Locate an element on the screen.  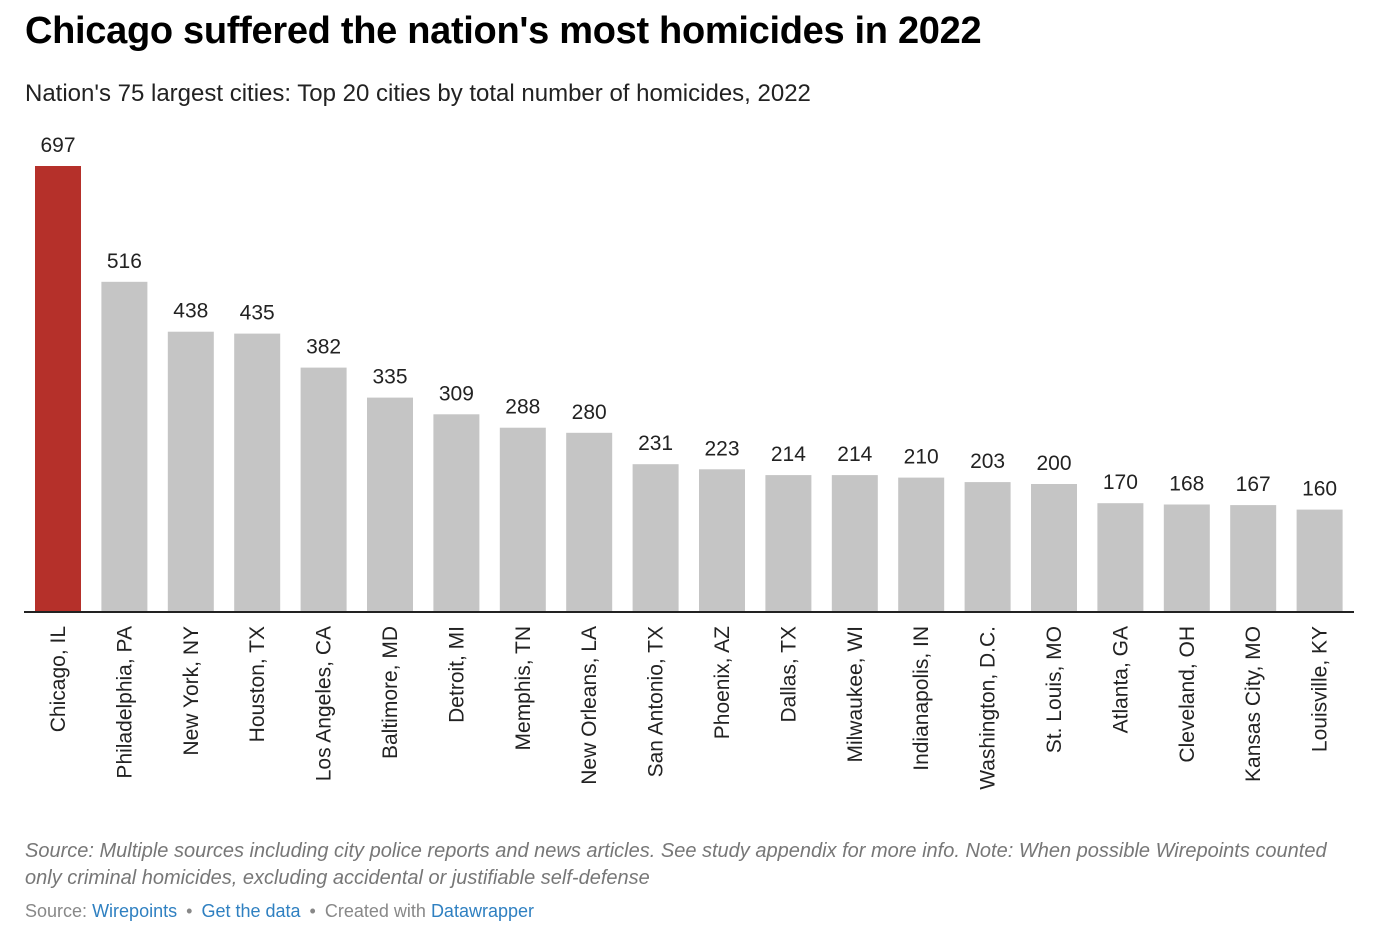
footer-source-prefix: Source: is located at coordinates (56, 911).